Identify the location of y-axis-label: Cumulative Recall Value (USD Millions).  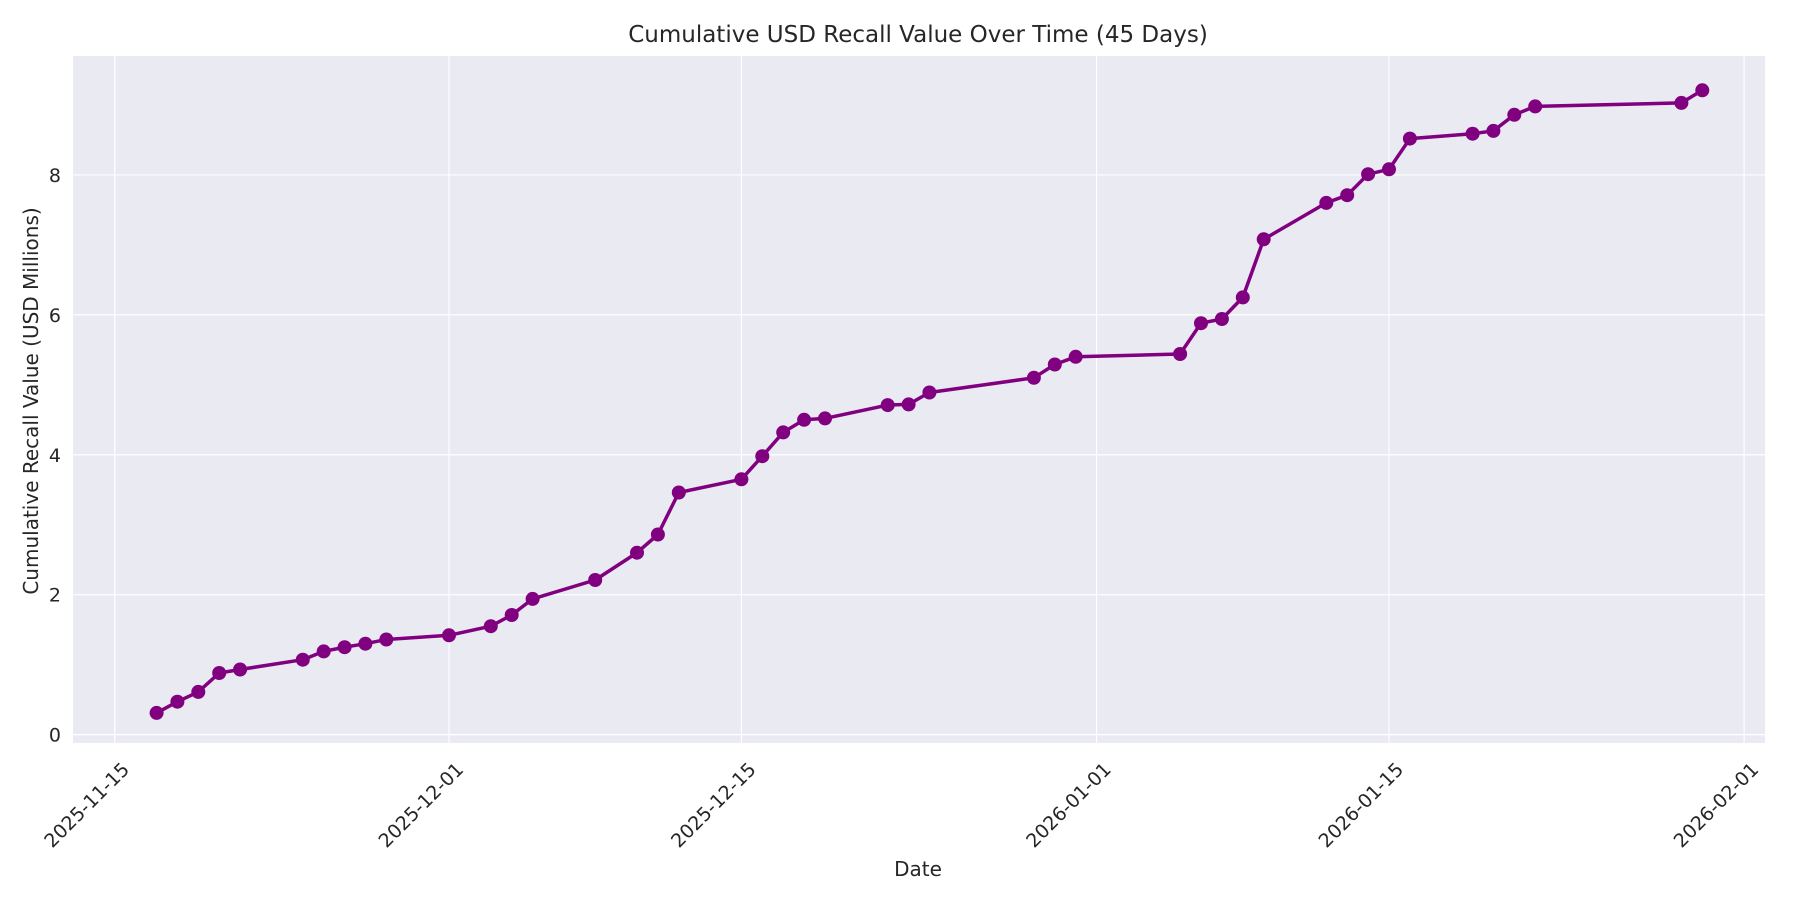
(31, 400).